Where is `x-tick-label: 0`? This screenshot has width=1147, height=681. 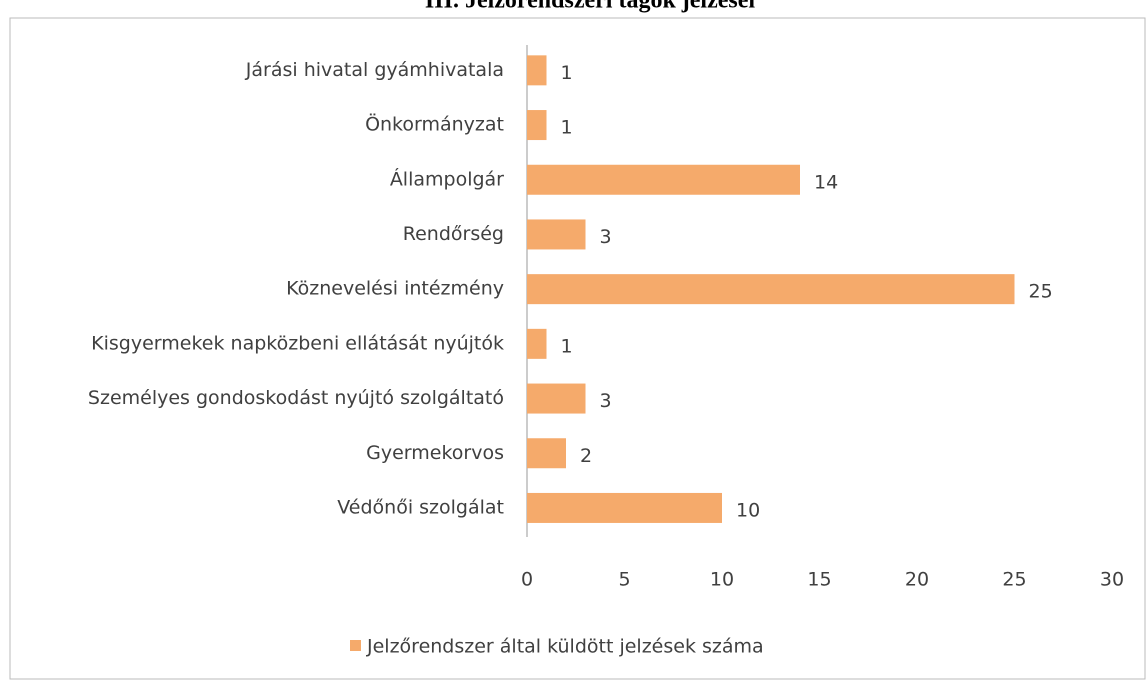 x-tick-label: 0 is located at coordinates (527, 580).